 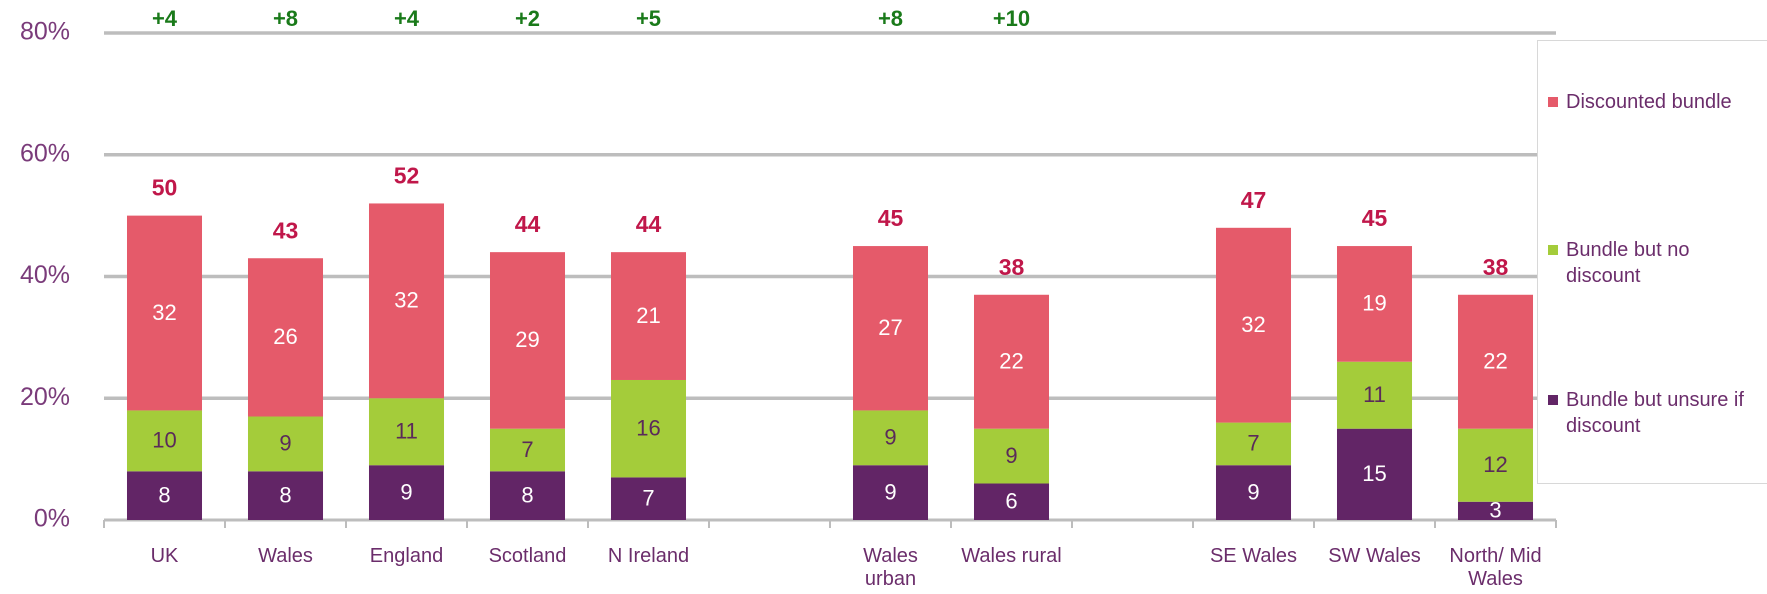 I want to click on change-label: +5, so click(x=648, y=18).